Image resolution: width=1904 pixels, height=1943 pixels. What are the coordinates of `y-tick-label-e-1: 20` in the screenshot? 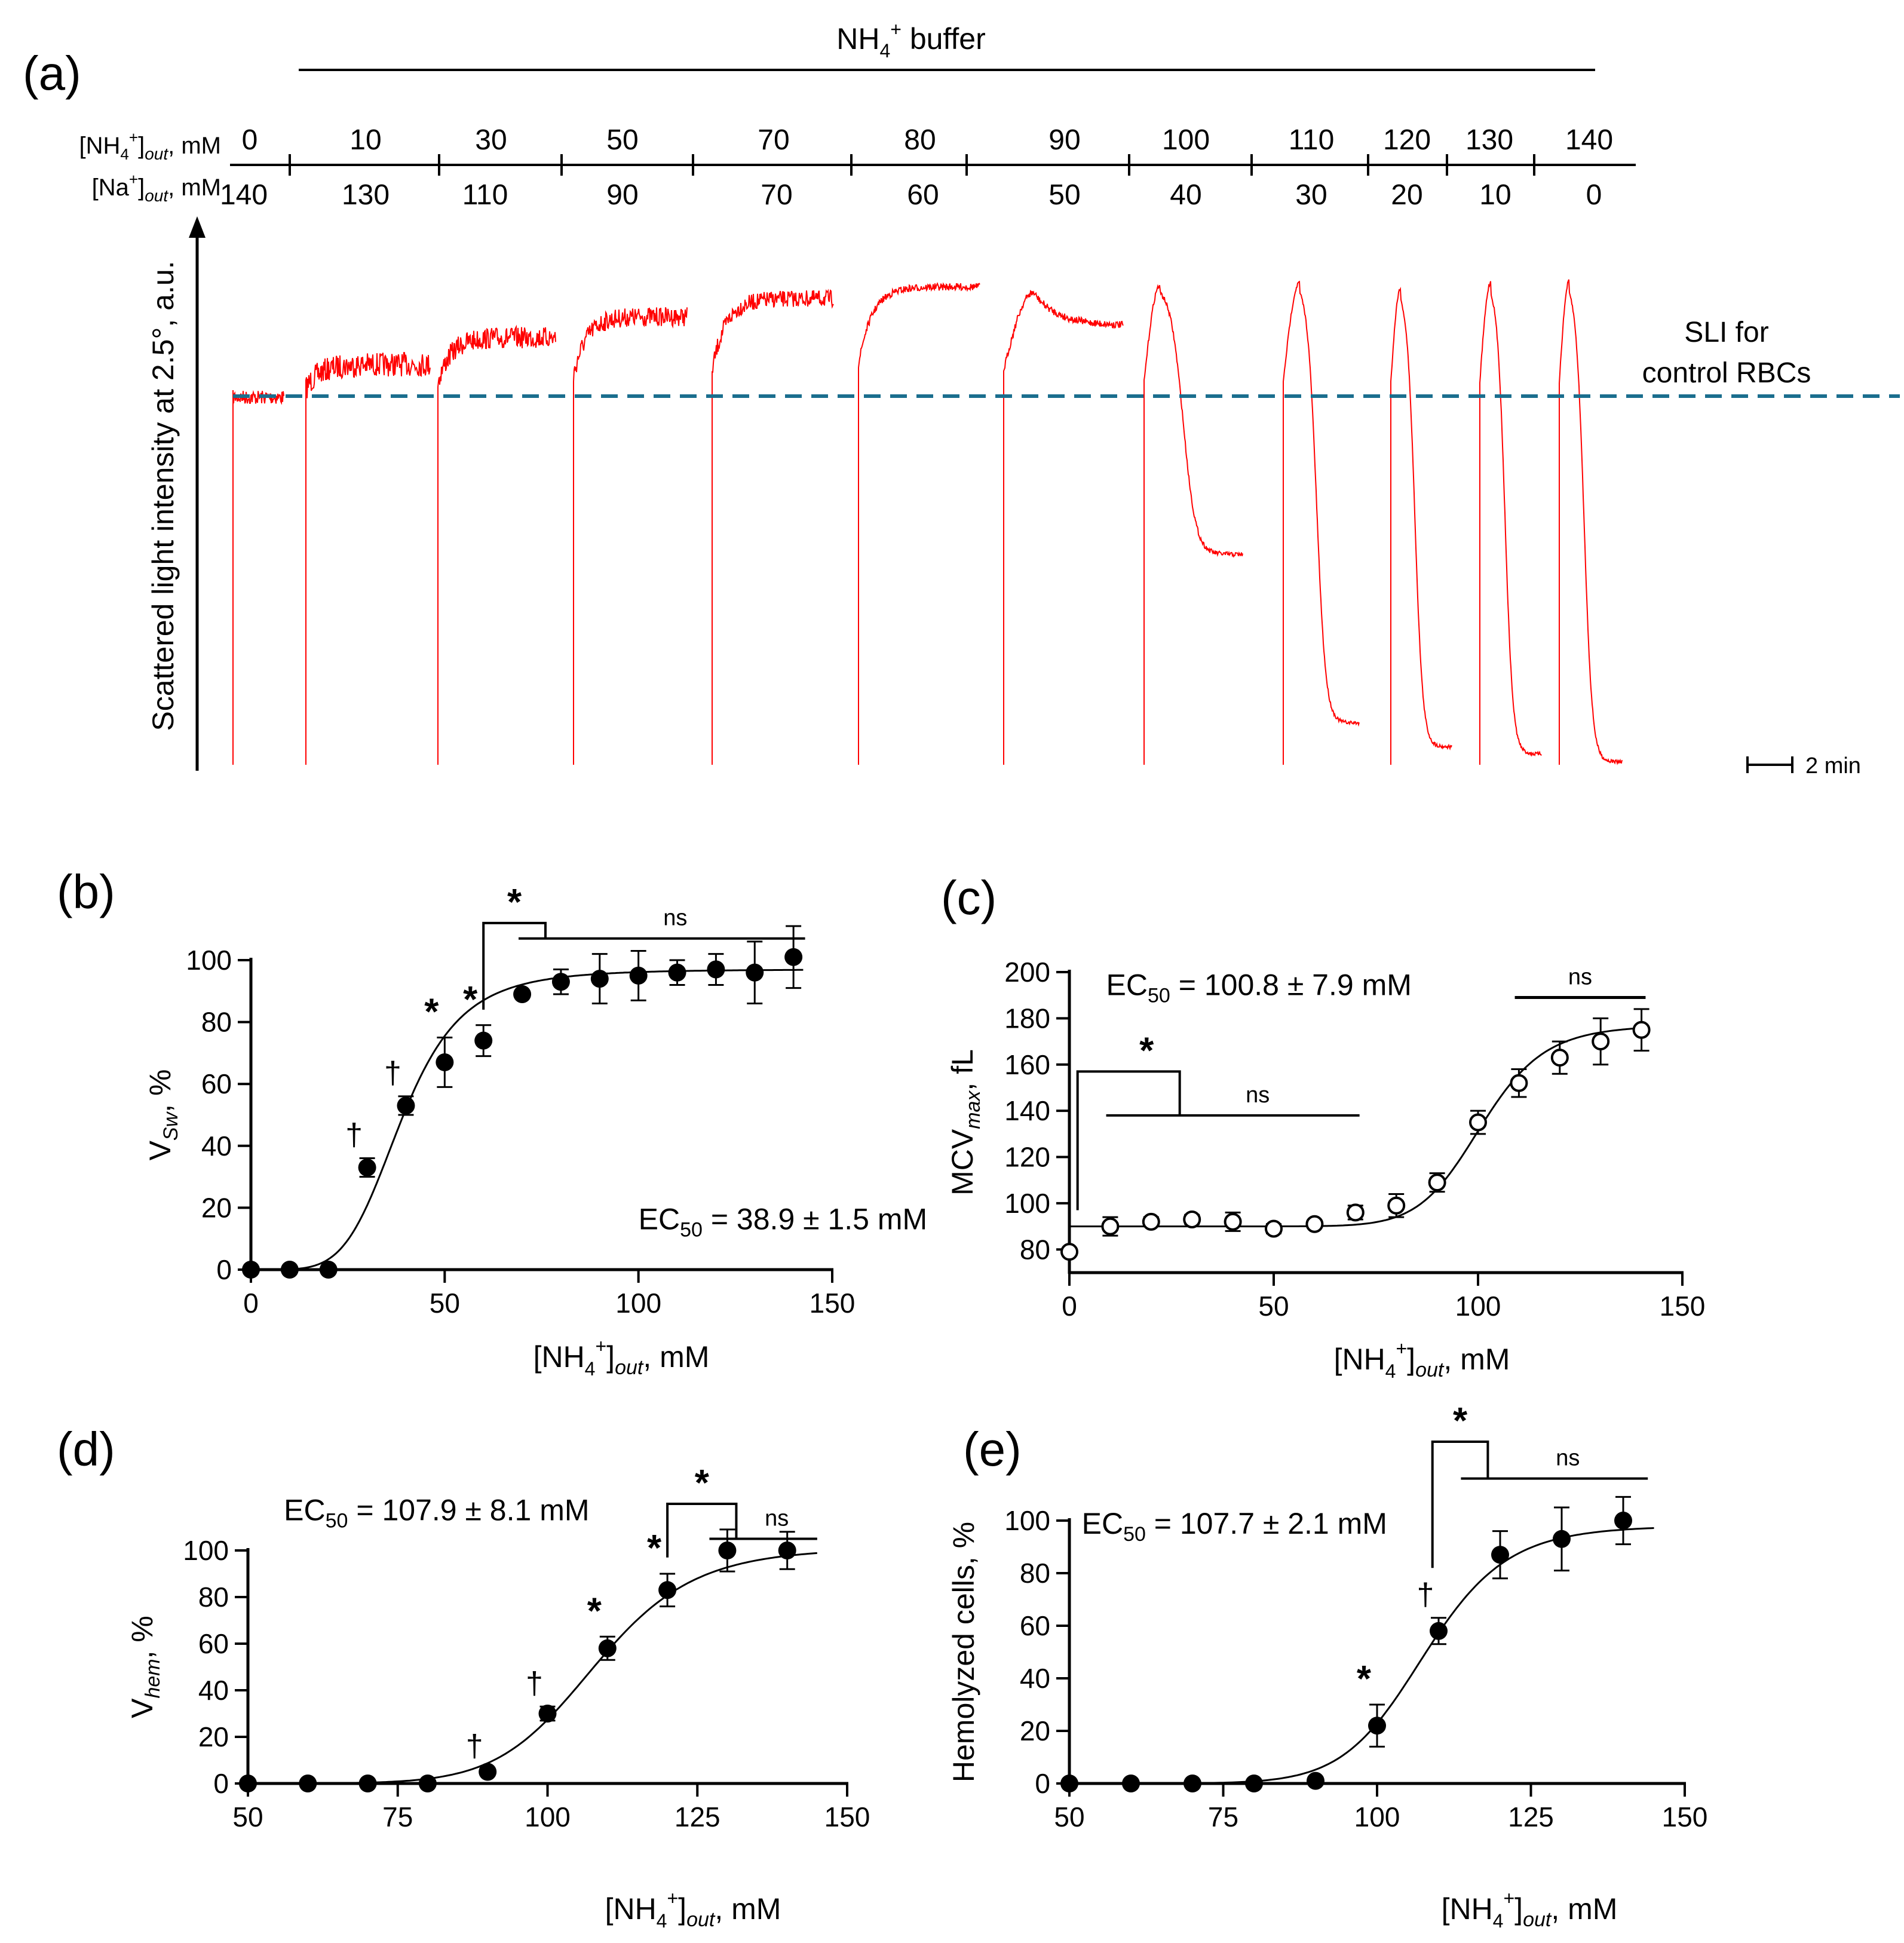 It's located at (1035, 1730).